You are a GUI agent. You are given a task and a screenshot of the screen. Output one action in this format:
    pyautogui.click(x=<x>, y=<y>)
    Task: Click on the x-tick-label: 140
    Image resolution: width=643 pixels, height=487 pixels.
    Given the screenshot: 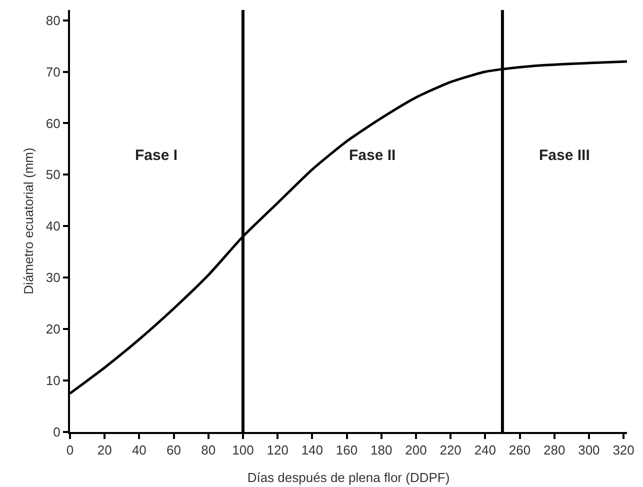 What is the action you would take?
    pyautogui.click(x=312, y=450)
    